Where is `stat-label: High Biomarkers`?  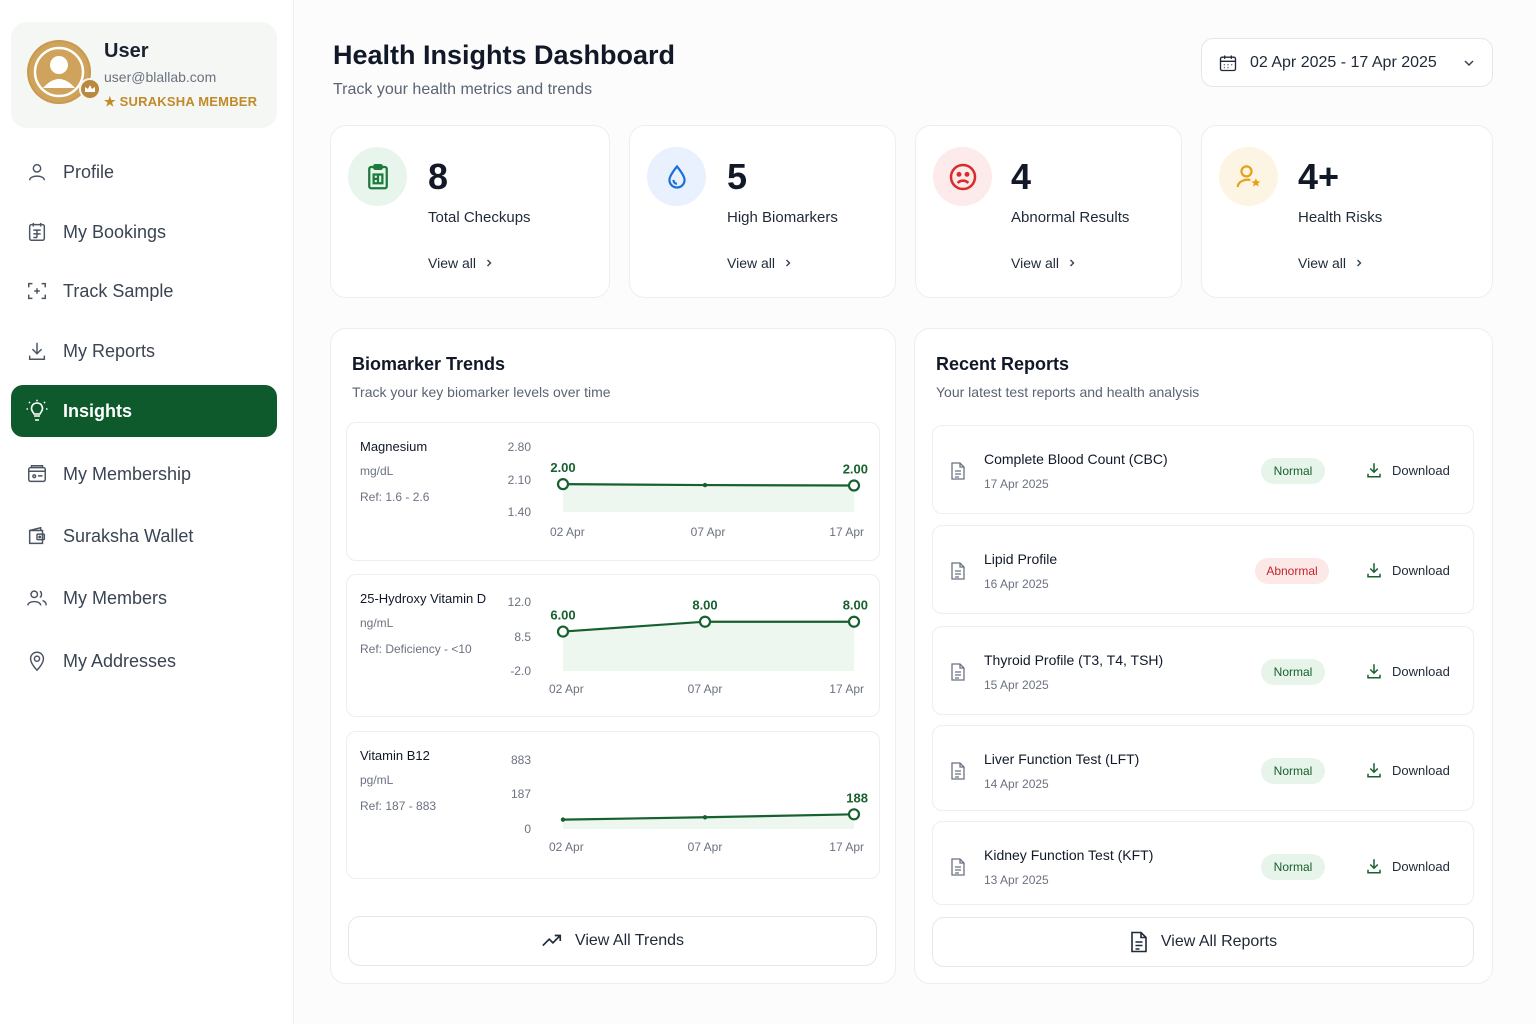 stat-label: High Biomarkers is located at coordinates (782, 217).